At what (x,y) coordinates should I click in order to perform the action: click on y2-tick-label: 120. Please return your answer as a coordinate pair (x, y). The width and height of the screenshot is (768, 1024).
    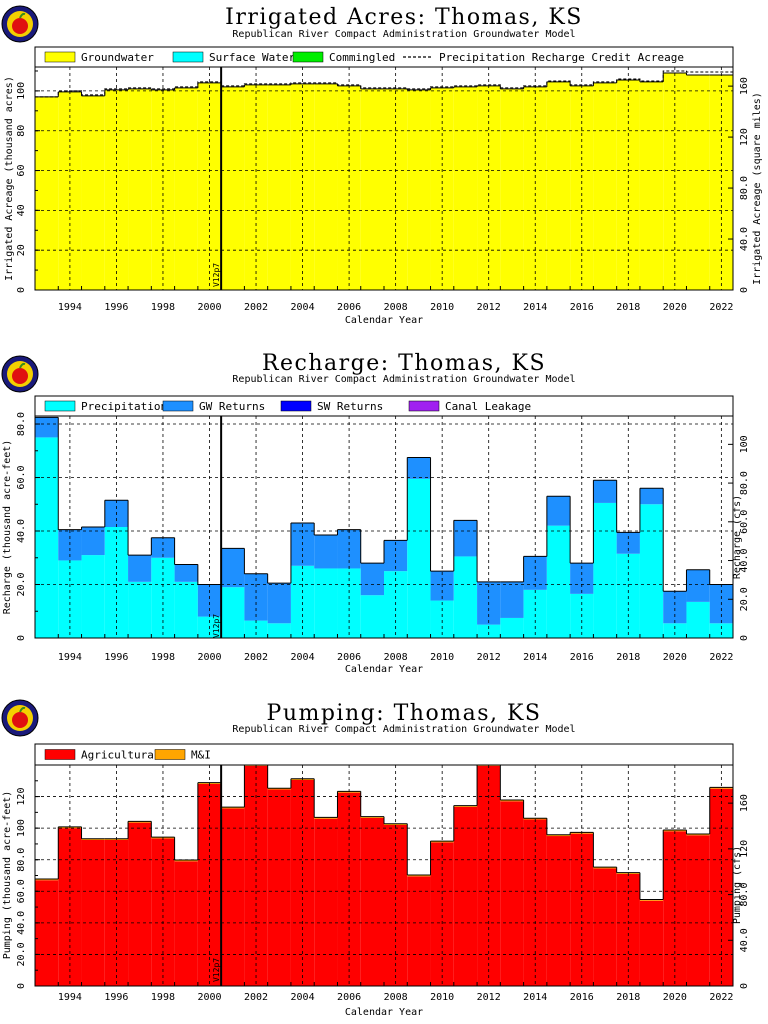
    Looking at the image, I should click on (744, 849).